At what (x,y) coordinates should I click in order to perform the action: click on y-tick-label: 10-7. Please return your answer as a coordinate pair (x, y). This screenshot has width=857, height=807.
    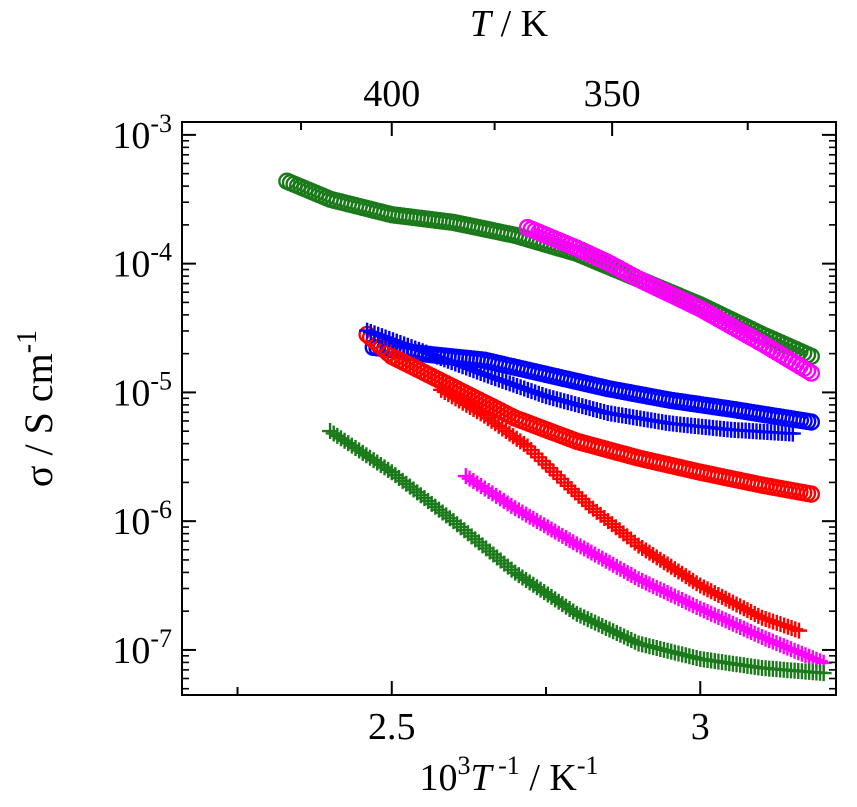
    Looking at the image, I should click on (142, 648).